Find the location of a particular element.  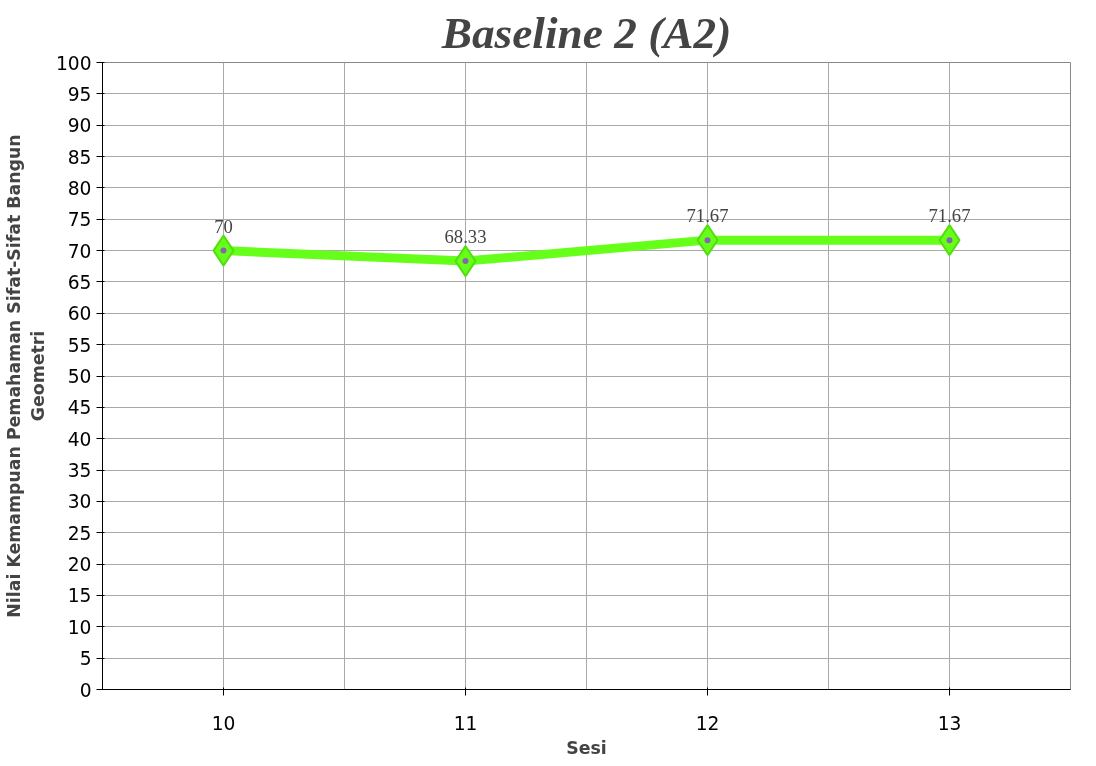

y-tick-label: 100 is located at coordinates (73, 63).